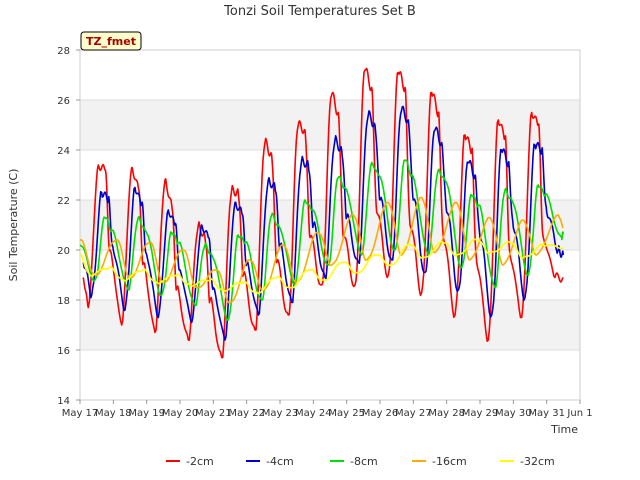 Image resolution: width=640 pixels, height=480 pixels. I want to click on series-line-minus-32cm, so click(321, 266).